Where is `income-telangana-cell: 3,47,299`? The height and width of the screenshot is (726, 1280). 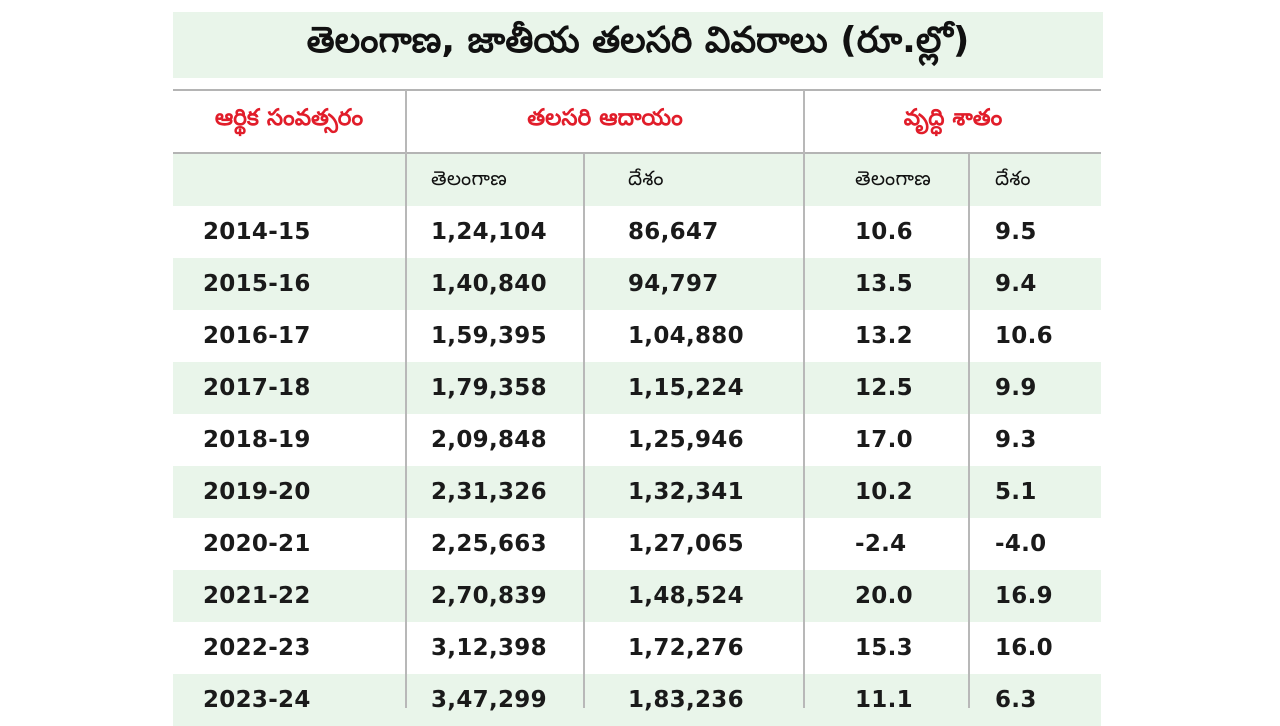 income-telangana-cell: 3,47,299 is located at coordinates (489, 700).